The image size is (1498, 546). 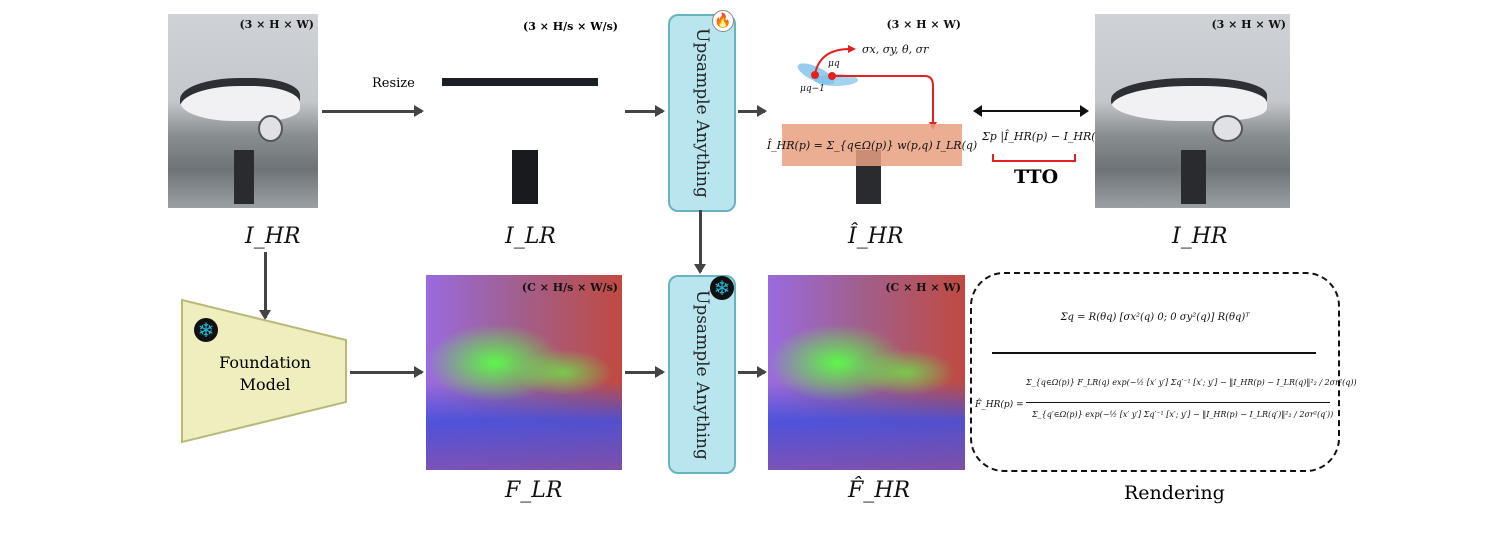 I want to click on upsample-anything-top: Upsample Anything, so click(x=702, y=113).